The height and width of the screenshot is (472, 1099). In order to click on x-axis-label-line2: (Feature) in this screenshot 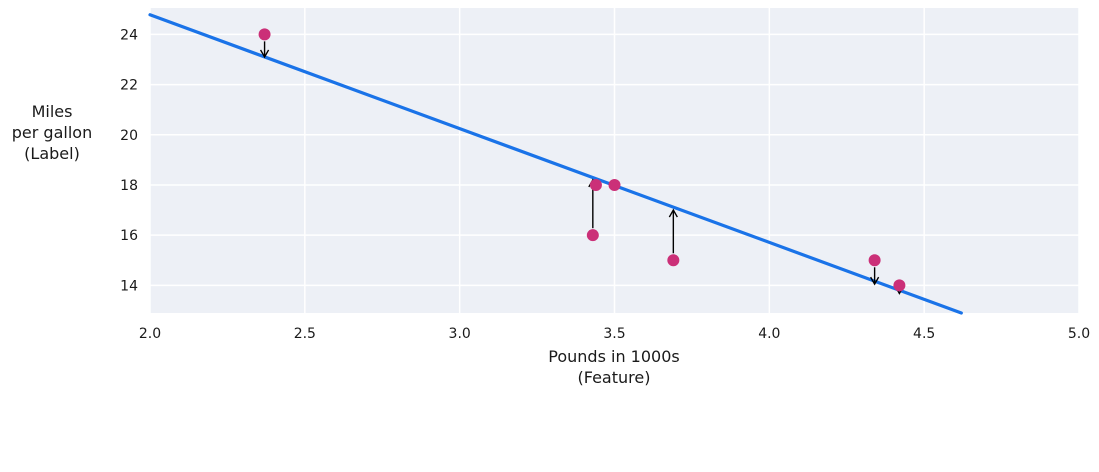, I will do `click(614, 377)`.